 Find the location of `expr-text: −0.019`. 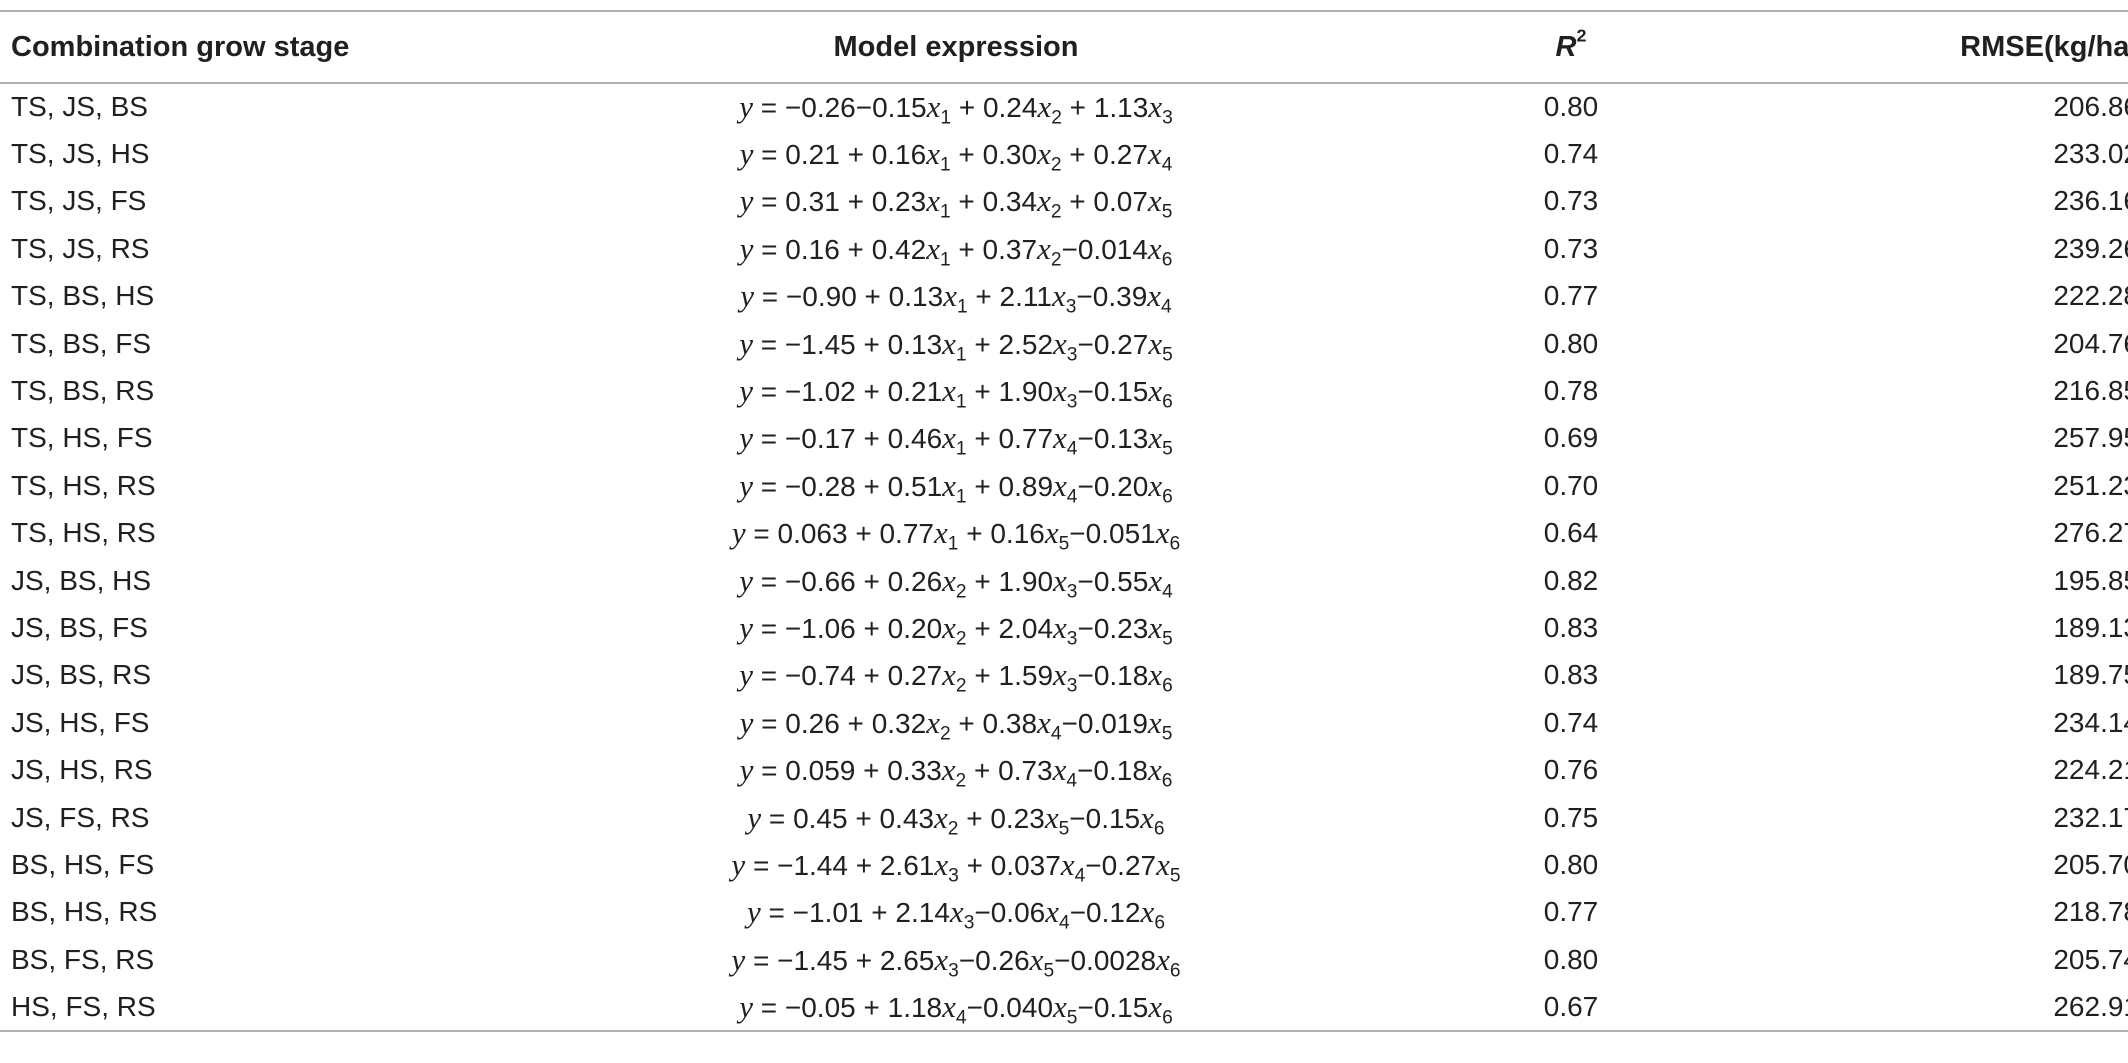

expr-text: −0.019 is located at coordinates (1104, 723).